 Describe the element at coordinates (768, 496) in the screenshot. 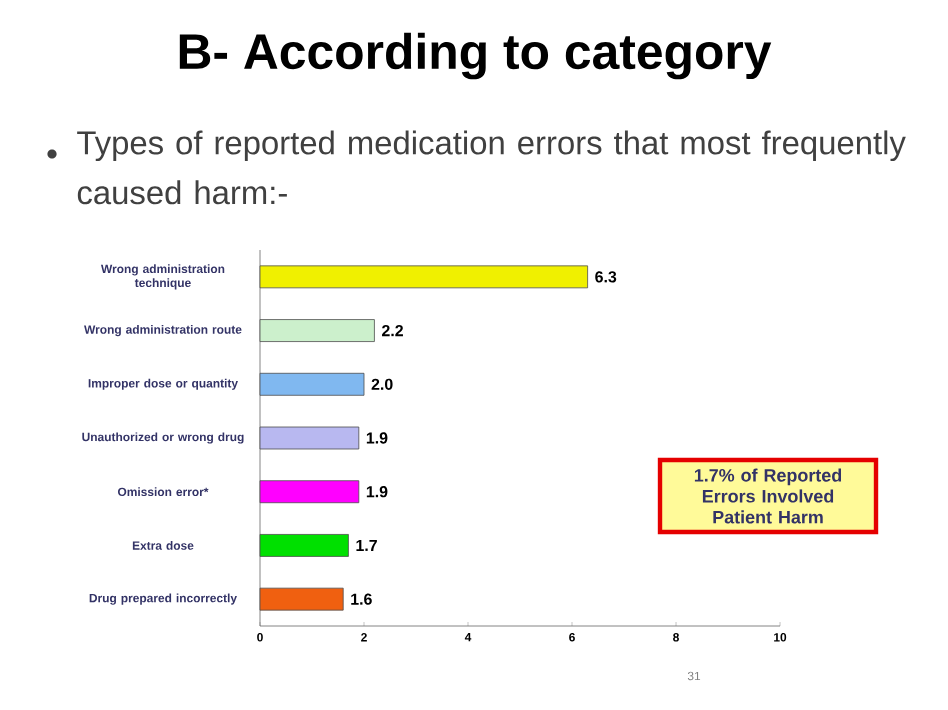

I see `annotation: 1.7% of Reported Errors Involved Patient Harm` at that location.